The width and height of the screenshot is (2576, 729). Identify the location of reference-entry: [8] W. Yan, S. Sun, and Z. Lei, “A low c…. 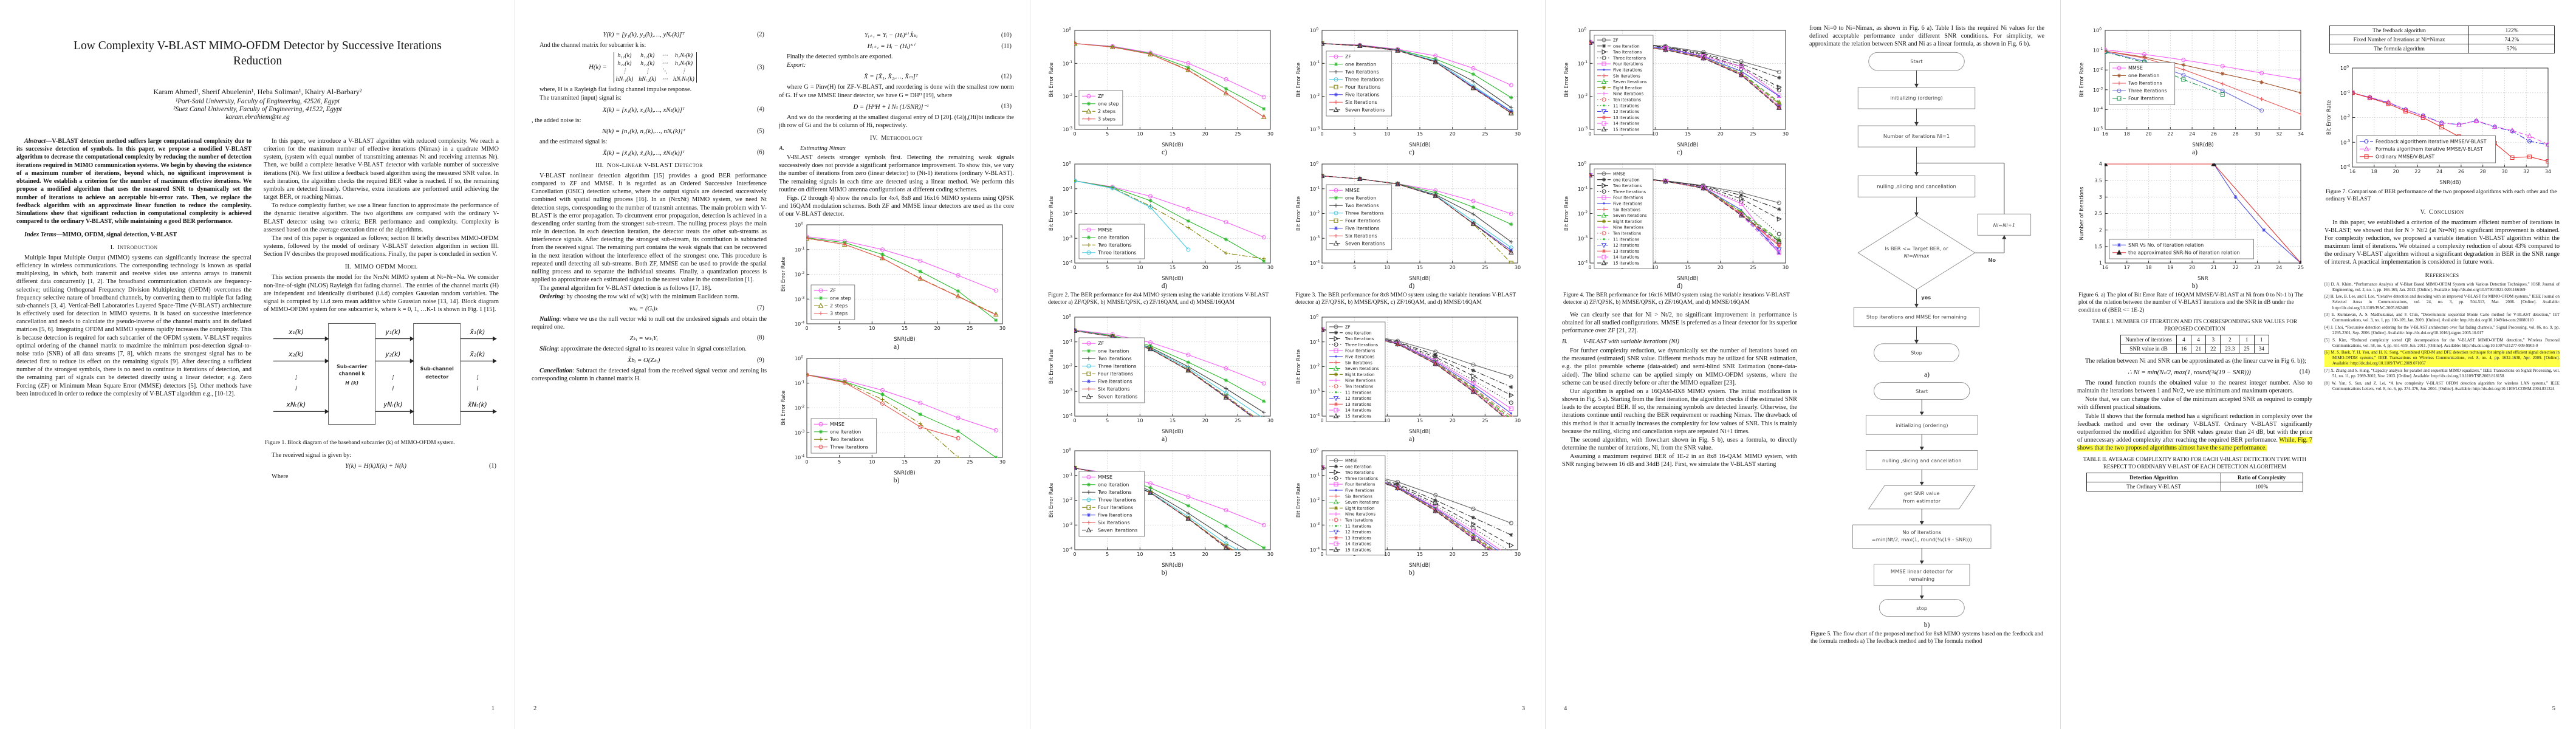
(2442, 386).